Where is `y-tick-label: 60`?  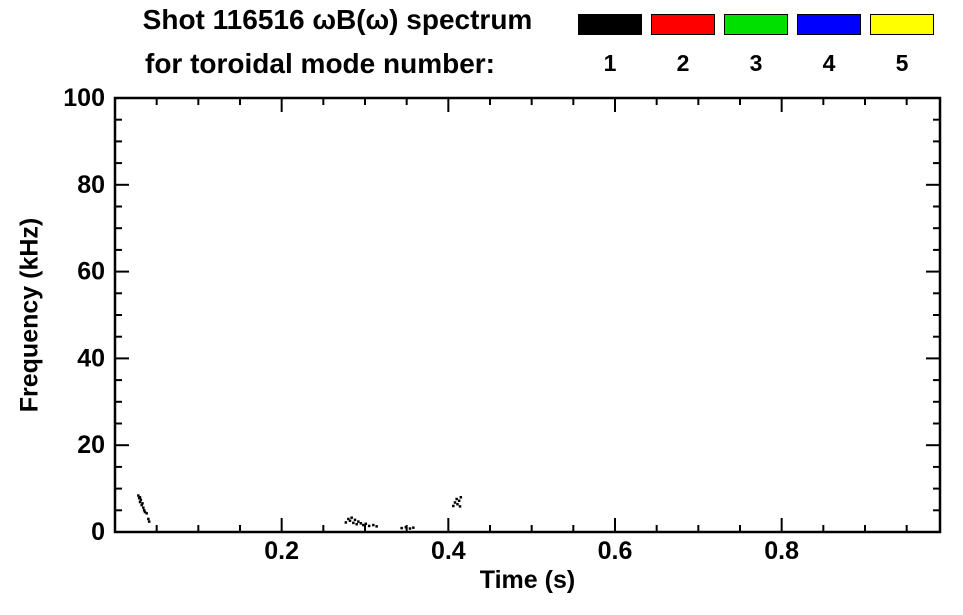
y-tick-label: 60 is located at coordinates (91, 272).